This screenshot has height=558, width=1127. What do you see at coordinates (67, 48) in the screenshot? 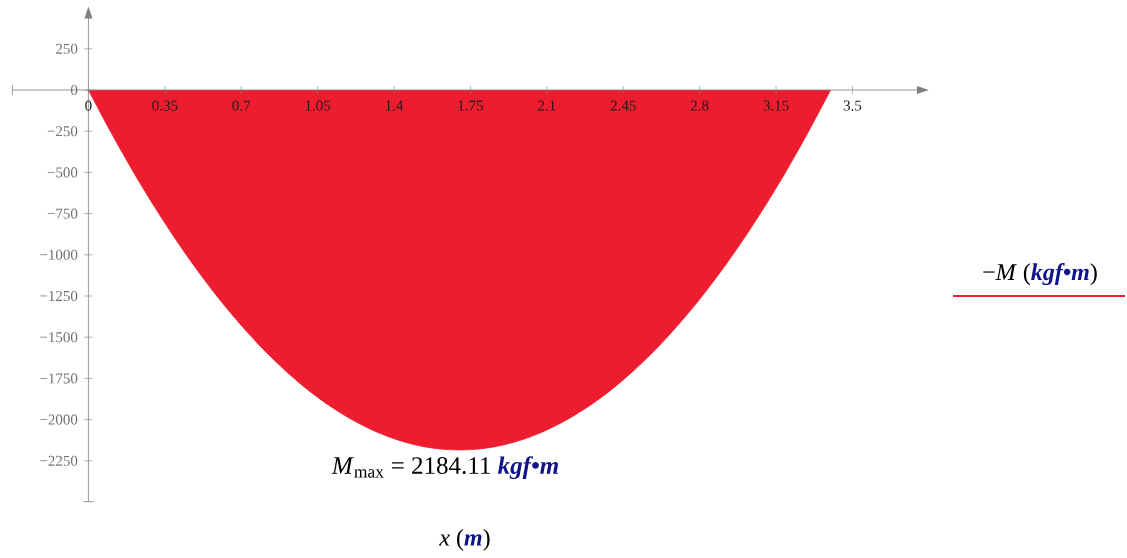
I see `y-tick-label: 250` at bounding box center [67, 48].